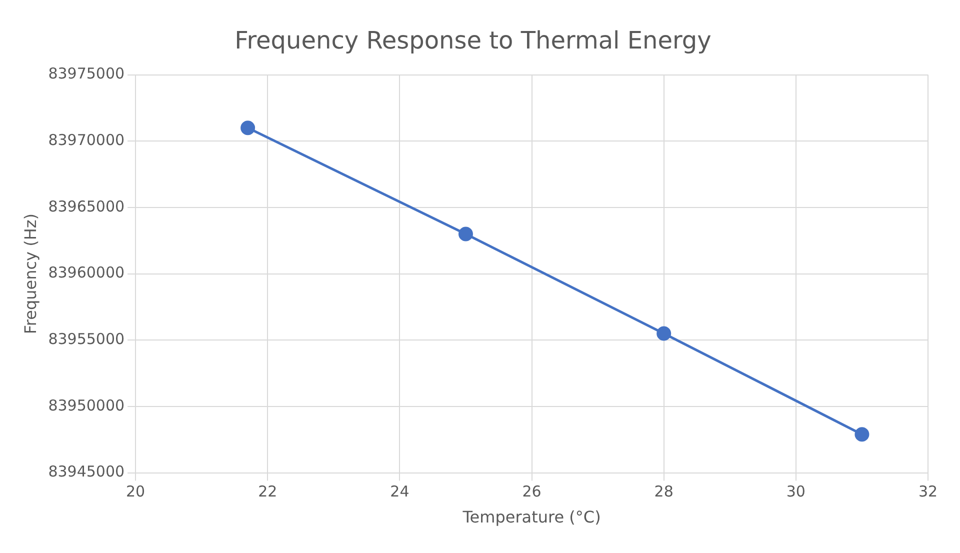 This screenshot has height=553, width=960. Describe the element at coordinates (136, 491) in the screenshot. I see `x-tick-label: 20` at that location.